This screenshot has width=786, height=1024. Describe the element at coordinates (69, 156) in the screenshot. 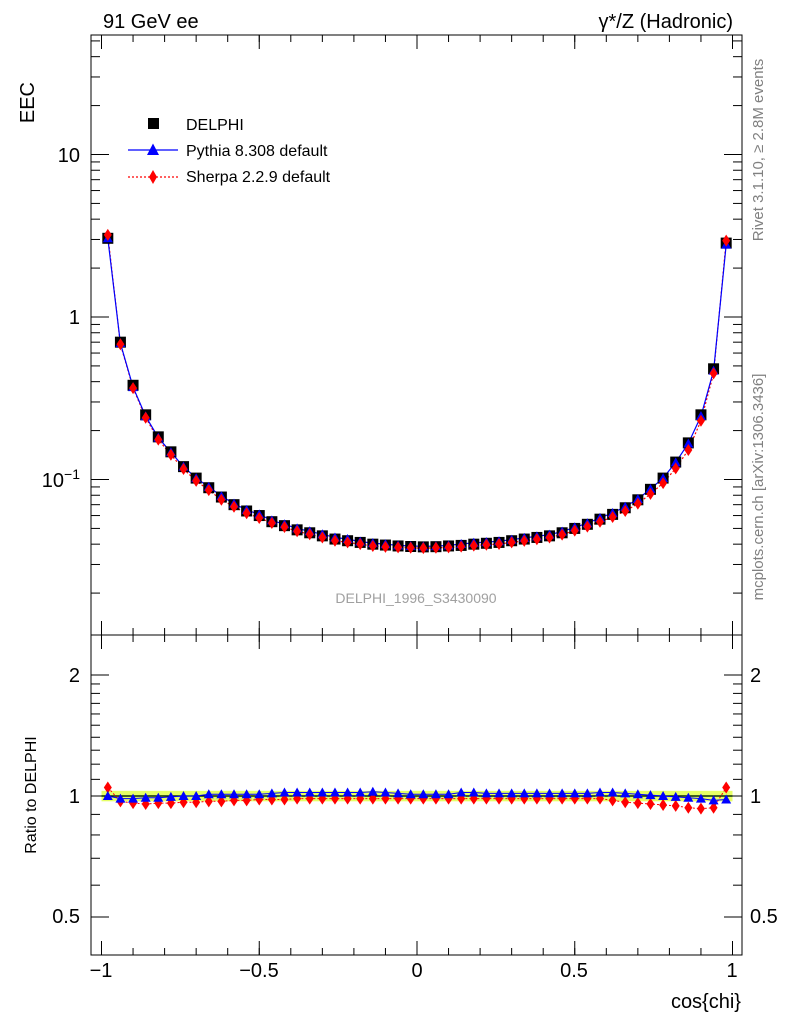

I see `y-tick-label-10: 10` at that location.